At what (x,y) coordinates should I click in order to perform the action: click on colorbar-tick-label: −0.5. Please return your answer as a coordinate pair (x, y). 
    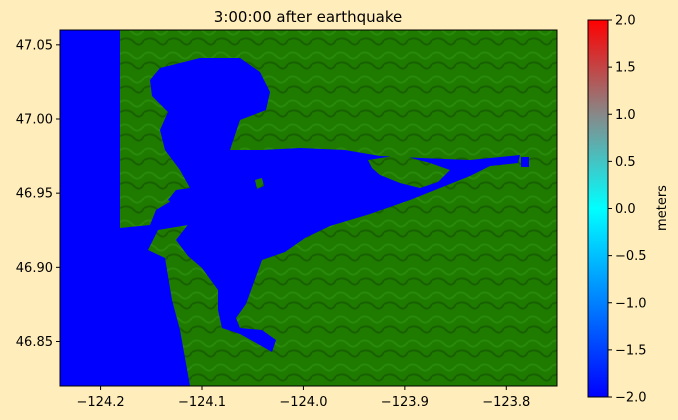
    Looking at the image, I should click on (631, 256).